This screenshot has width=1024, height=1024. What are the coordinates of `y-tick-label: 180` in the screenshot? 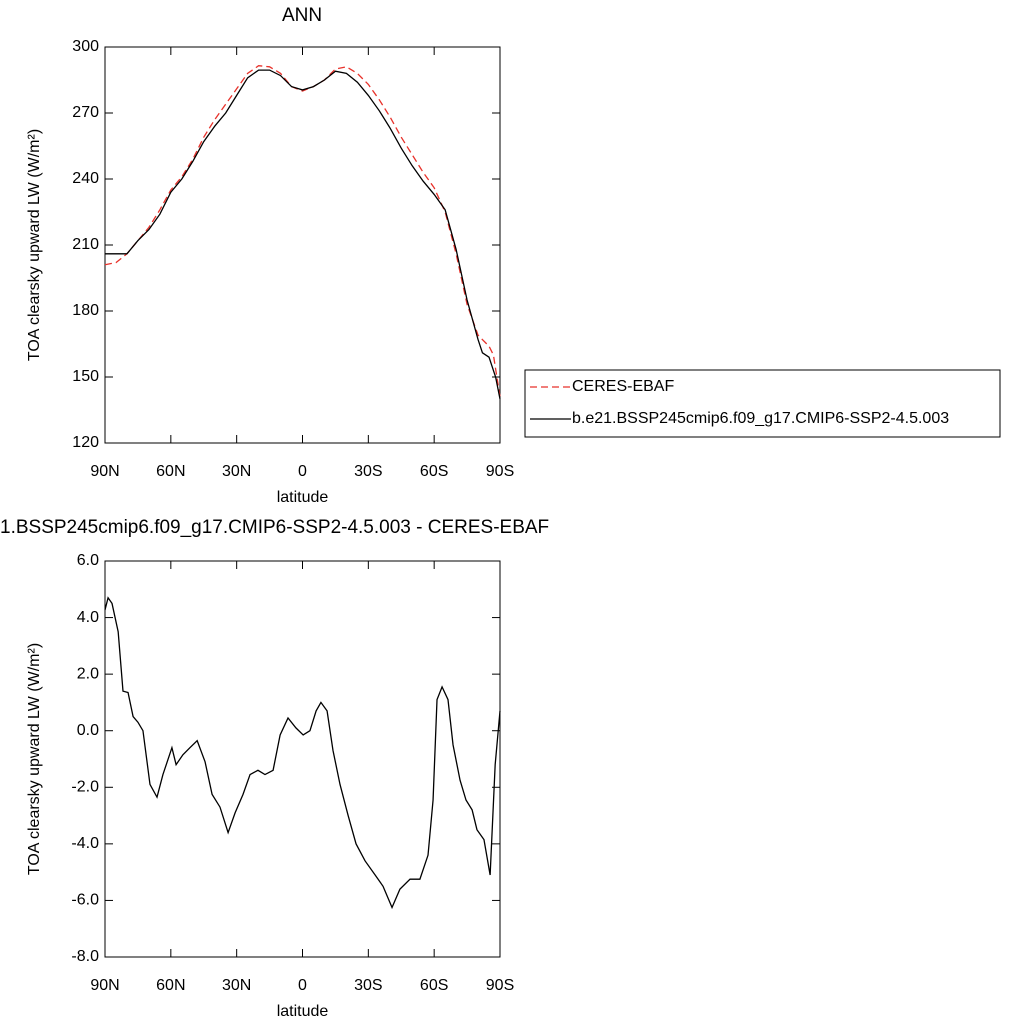 It's located at (85, 310).